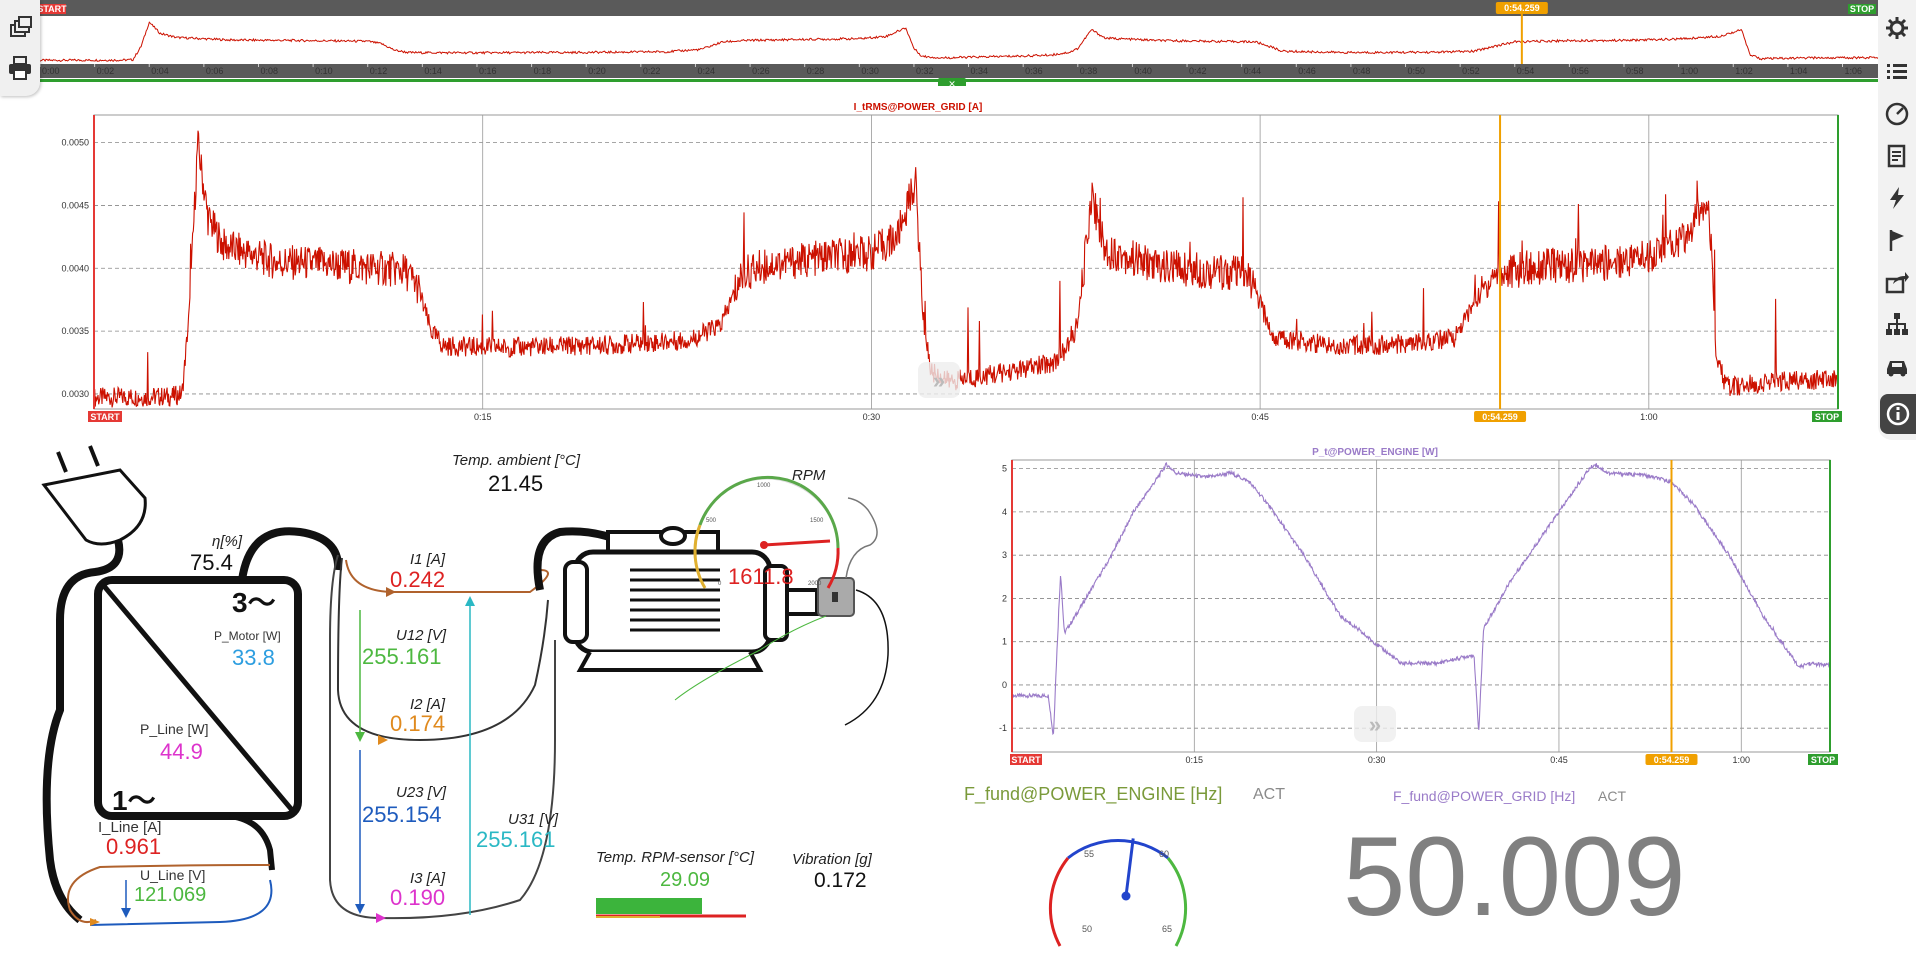  I want to click on overview-tick-label: 0:22, so click(652, 71).